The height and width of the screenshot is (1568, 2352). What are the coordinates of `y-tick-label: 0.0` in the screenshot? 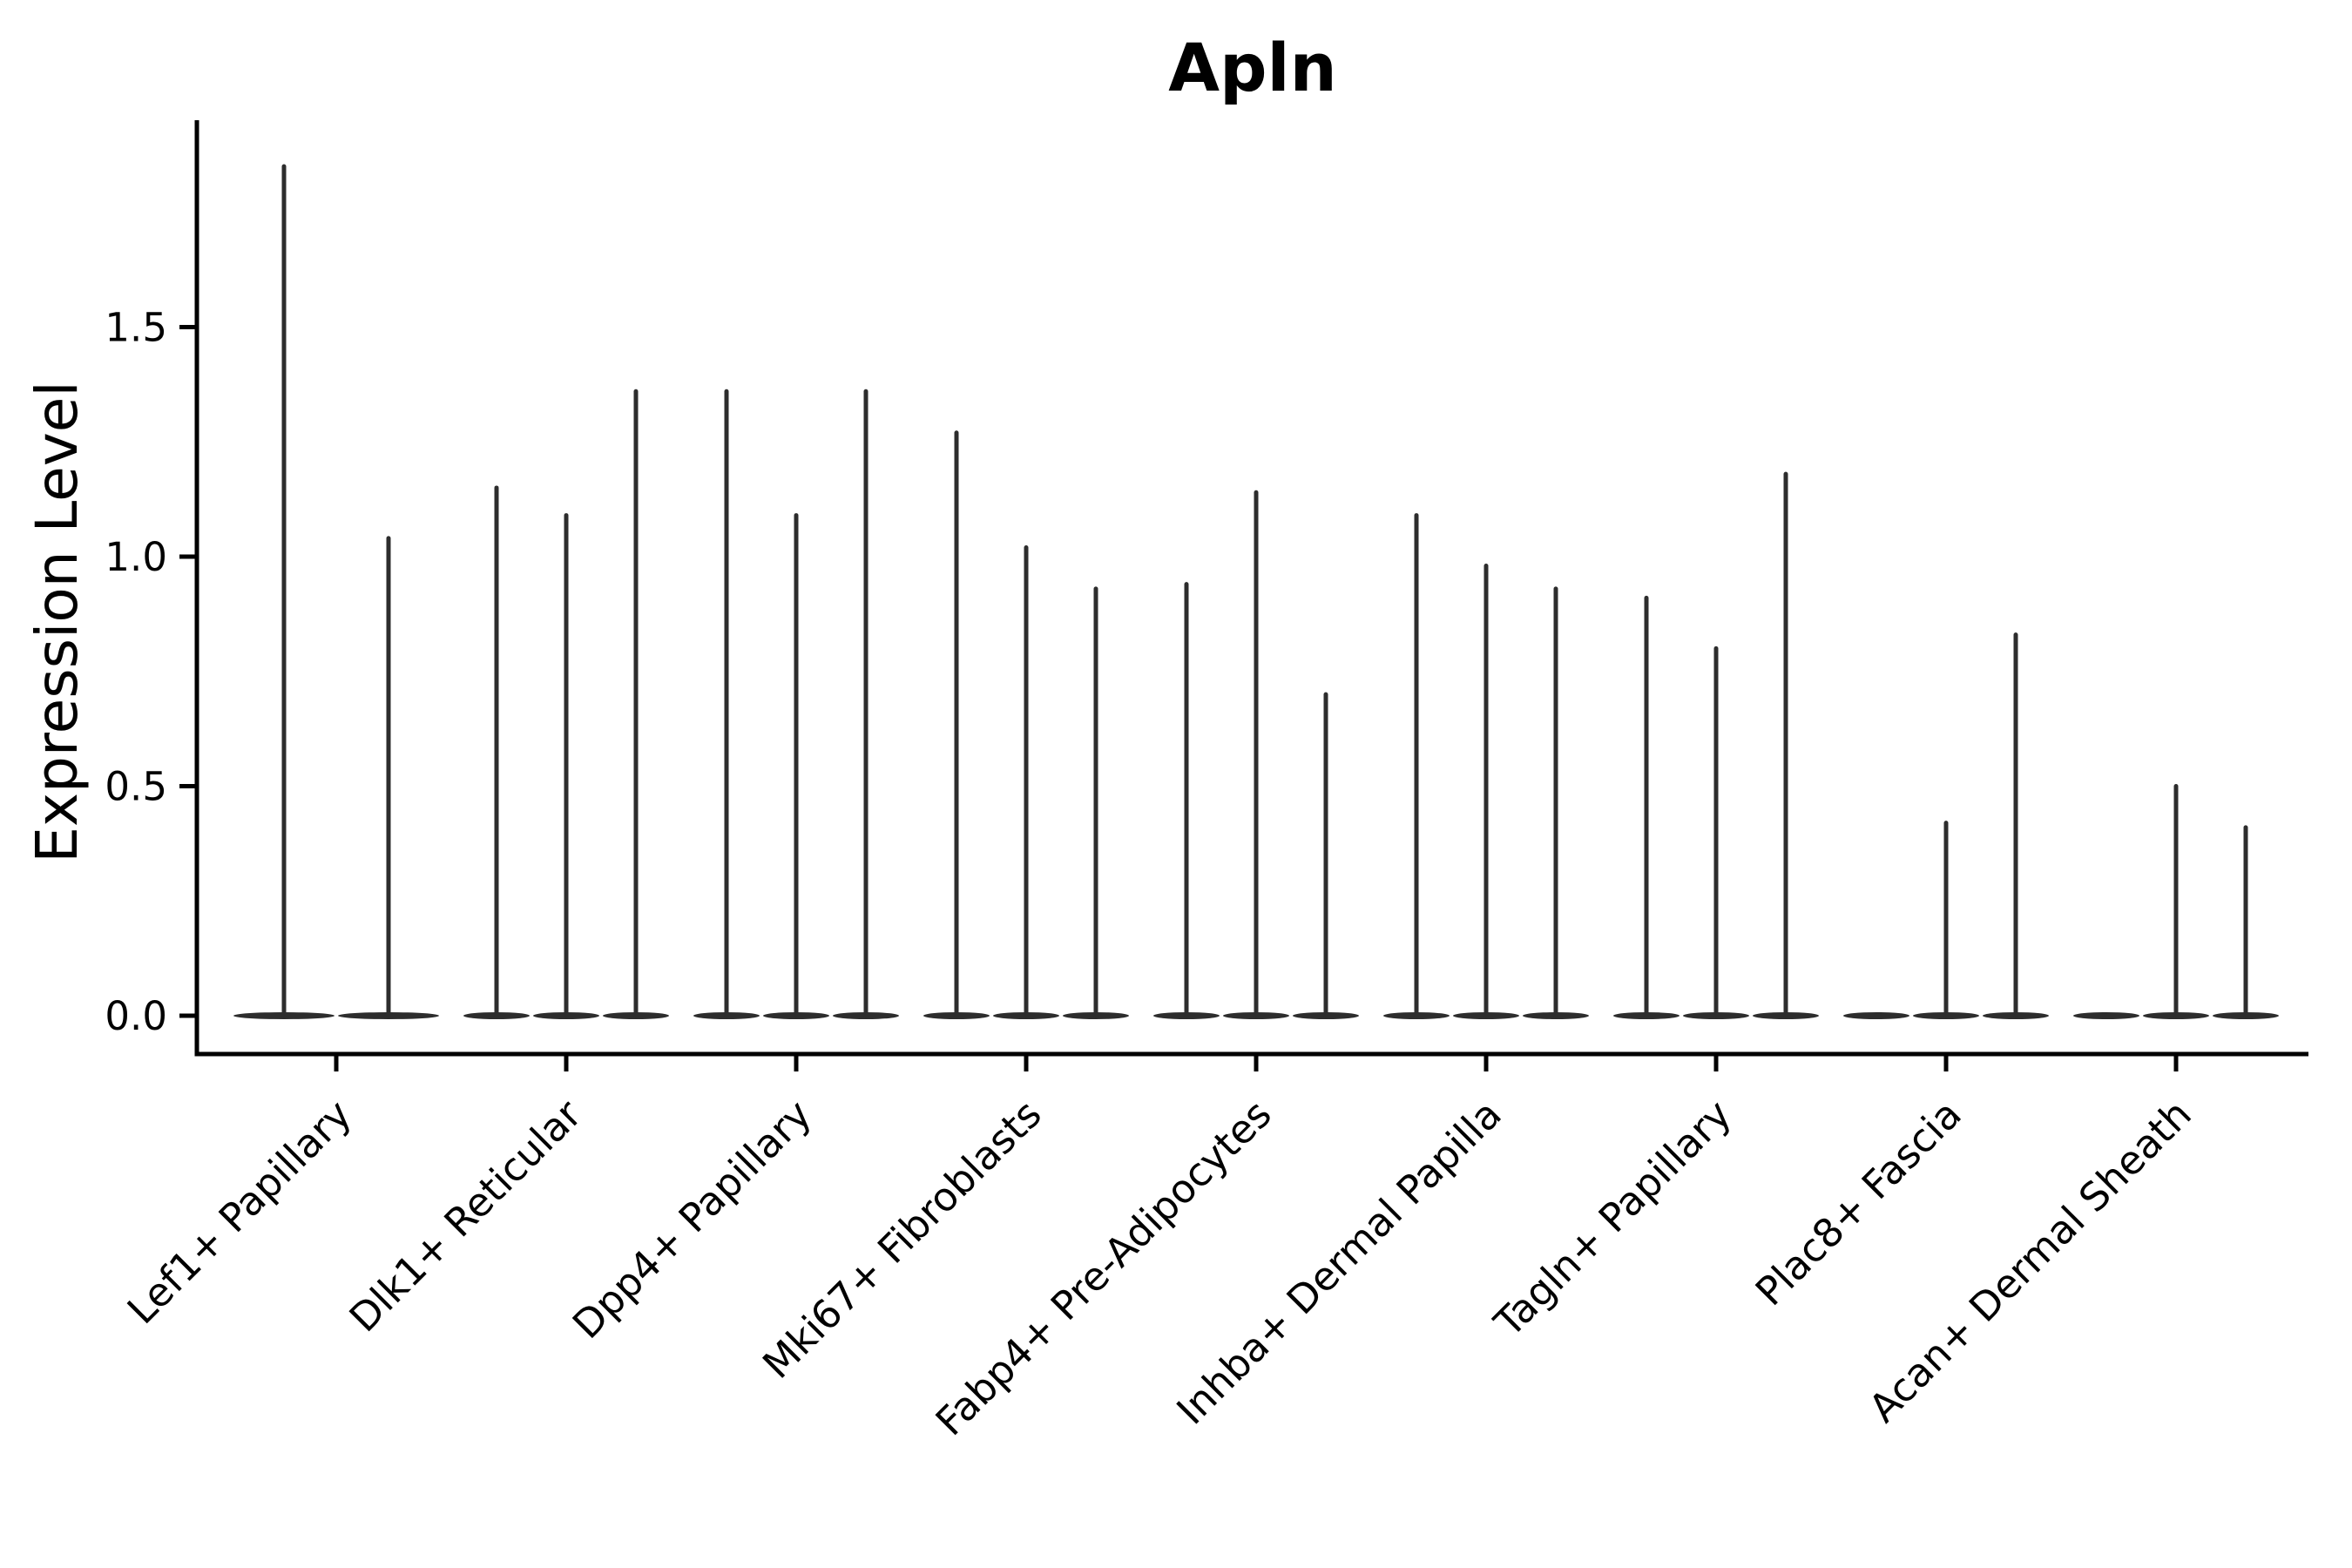 It's located at (136, 1016).